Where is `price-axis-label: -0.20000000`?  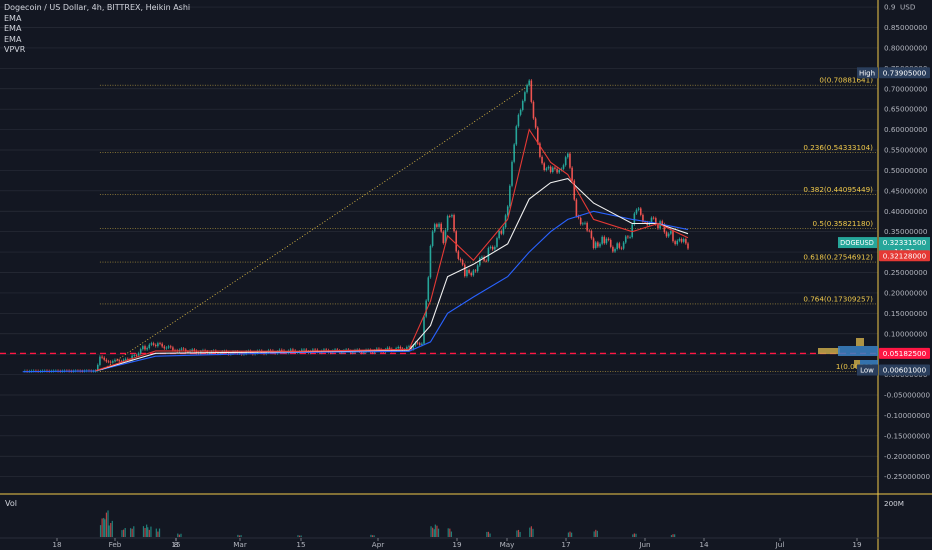
price-axis-label: -0.20000000 is located at coordinates (907, 456).